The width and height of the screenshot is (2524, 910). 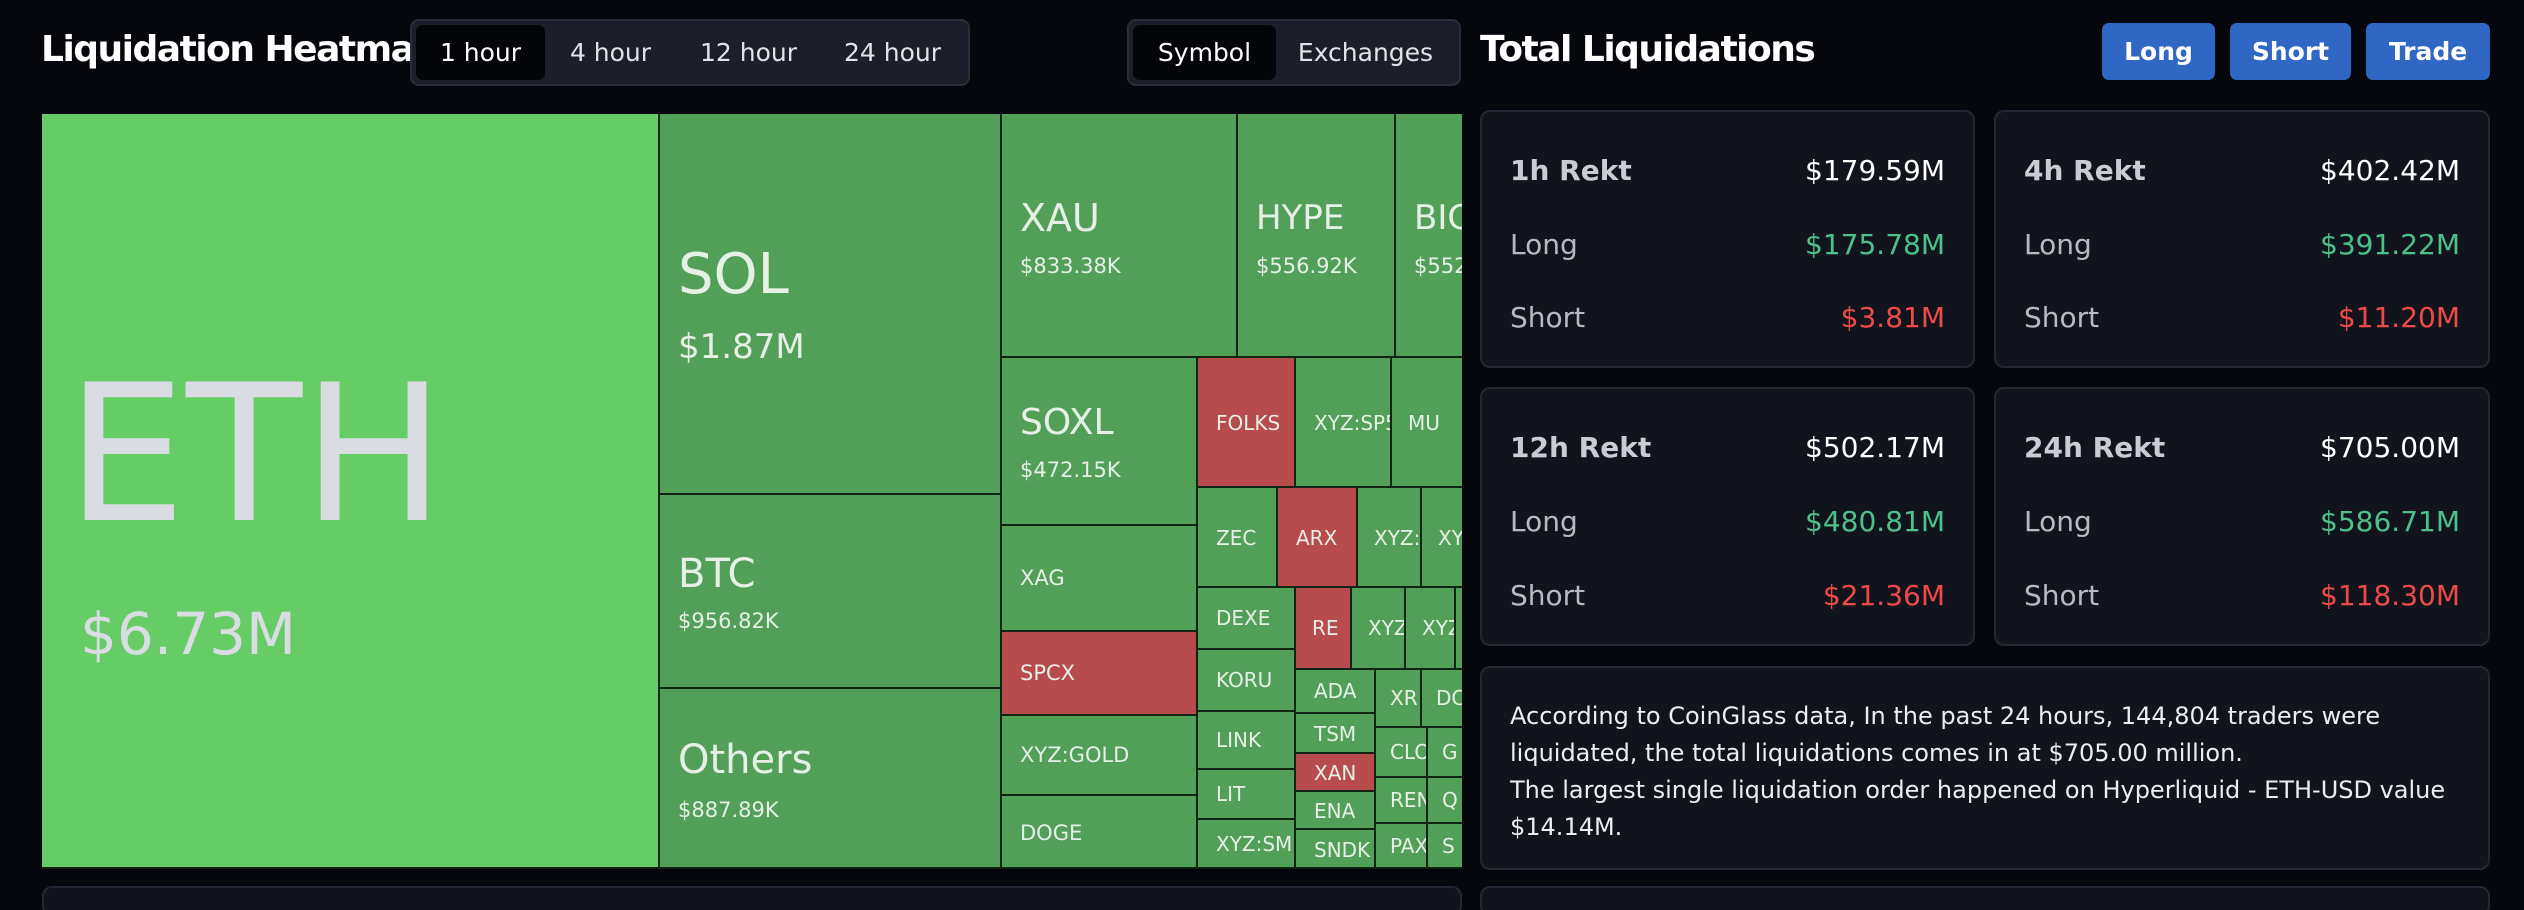 I want to click on heatmap-title: Liquidation Heatmap, so click(x=240, y=49).